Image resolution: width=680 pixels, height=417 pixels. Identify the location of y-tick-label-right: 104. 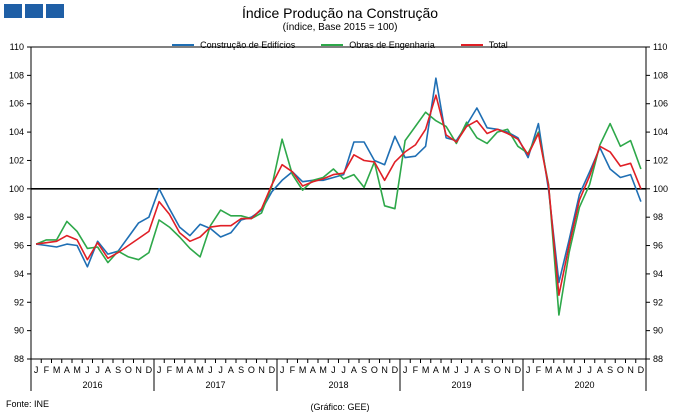
(660, 132).